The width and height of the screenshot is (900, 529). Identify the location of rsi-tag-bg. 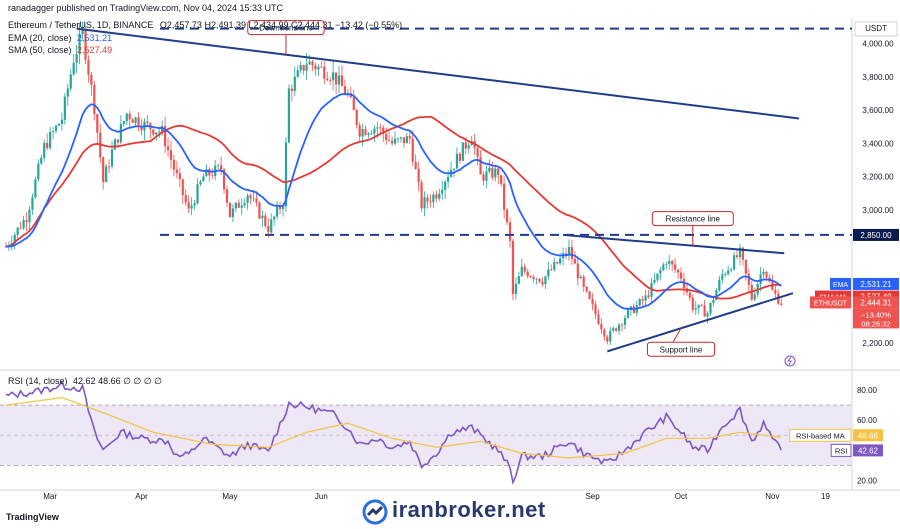
(820, 435).